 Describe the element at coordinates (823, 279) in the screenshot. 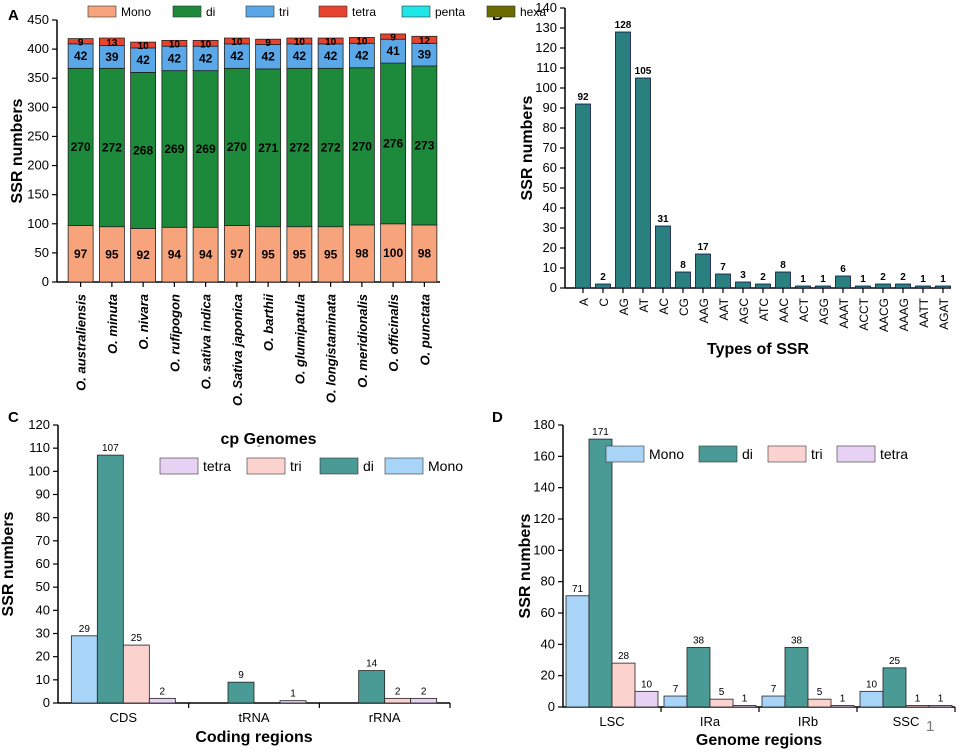

I see `panel-b-data-label: 1` at that location.